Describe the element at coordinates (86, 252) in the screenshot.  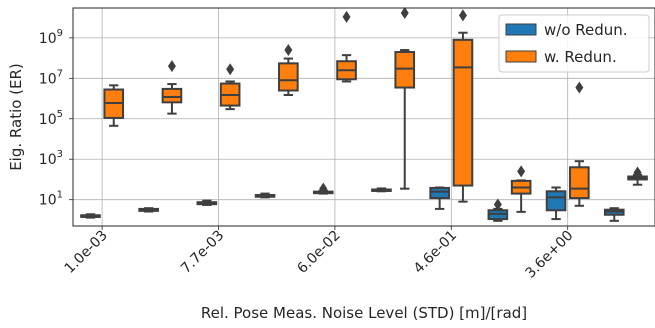
I see `x-tick-label: 1.0e-03` at that location.